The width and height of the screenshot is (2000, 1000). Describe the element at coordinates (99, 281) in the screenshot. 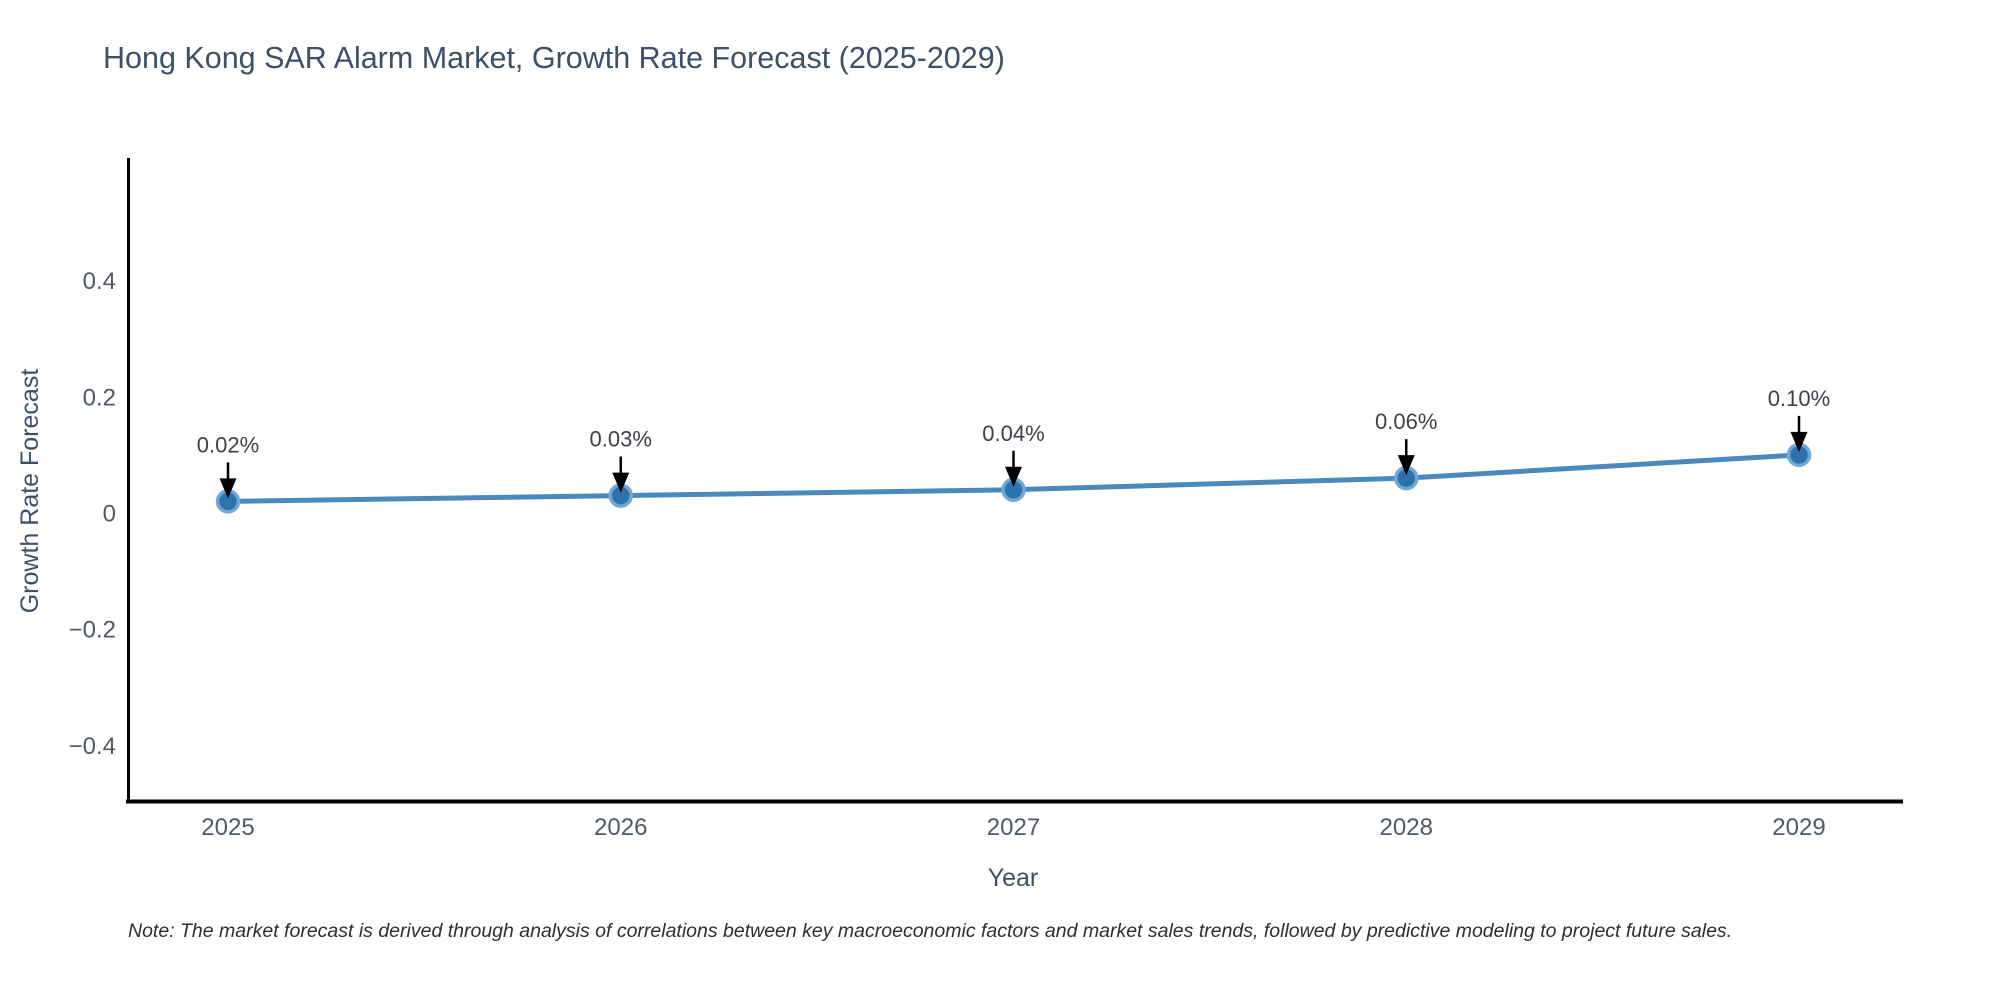

I see `y-tick-label: 0.4` at that location.